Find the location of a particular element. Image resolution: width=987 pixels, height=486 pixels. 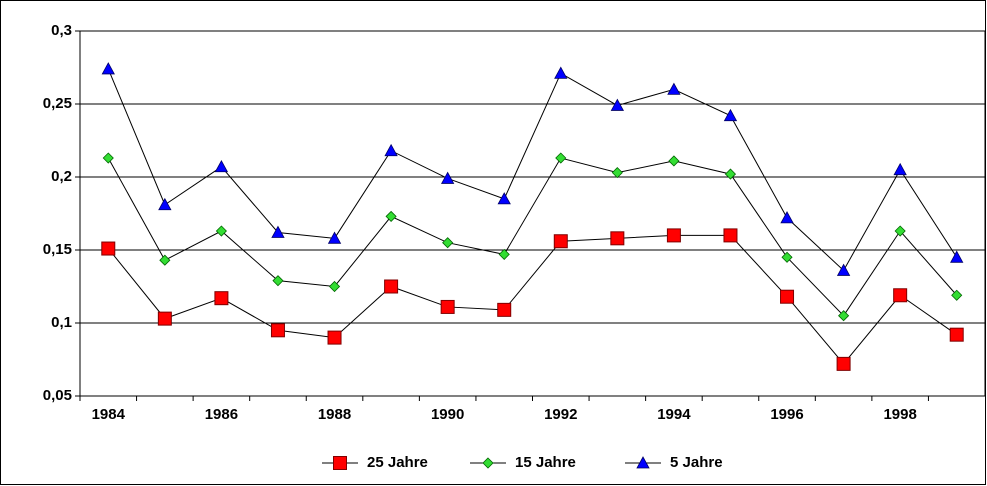

x-tick-label: 1984 is located at coordinates (109, 414).